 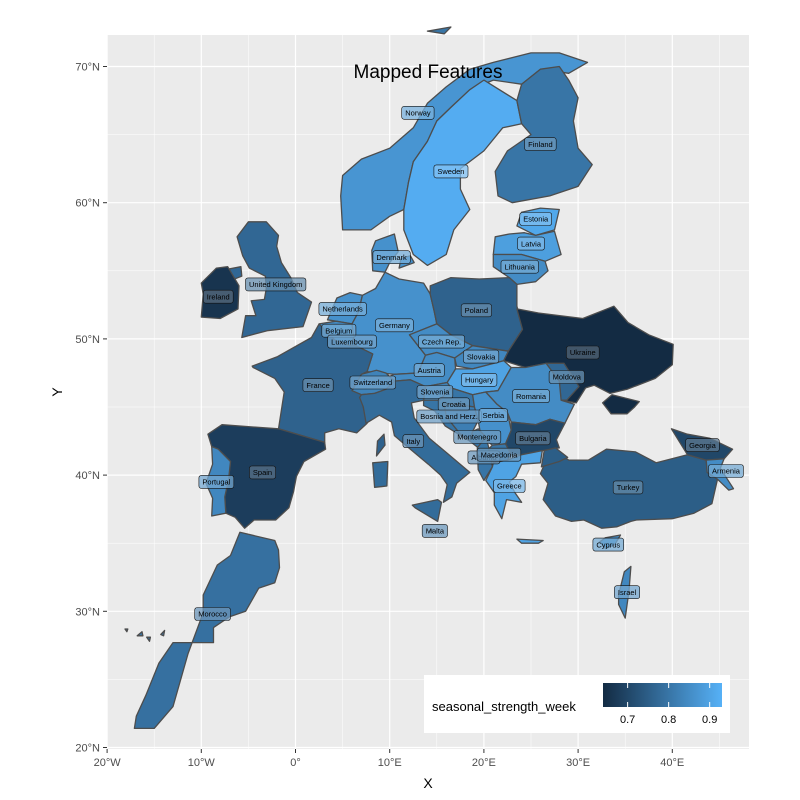 I want to click on label-france: France, so click(x=318, y=385).